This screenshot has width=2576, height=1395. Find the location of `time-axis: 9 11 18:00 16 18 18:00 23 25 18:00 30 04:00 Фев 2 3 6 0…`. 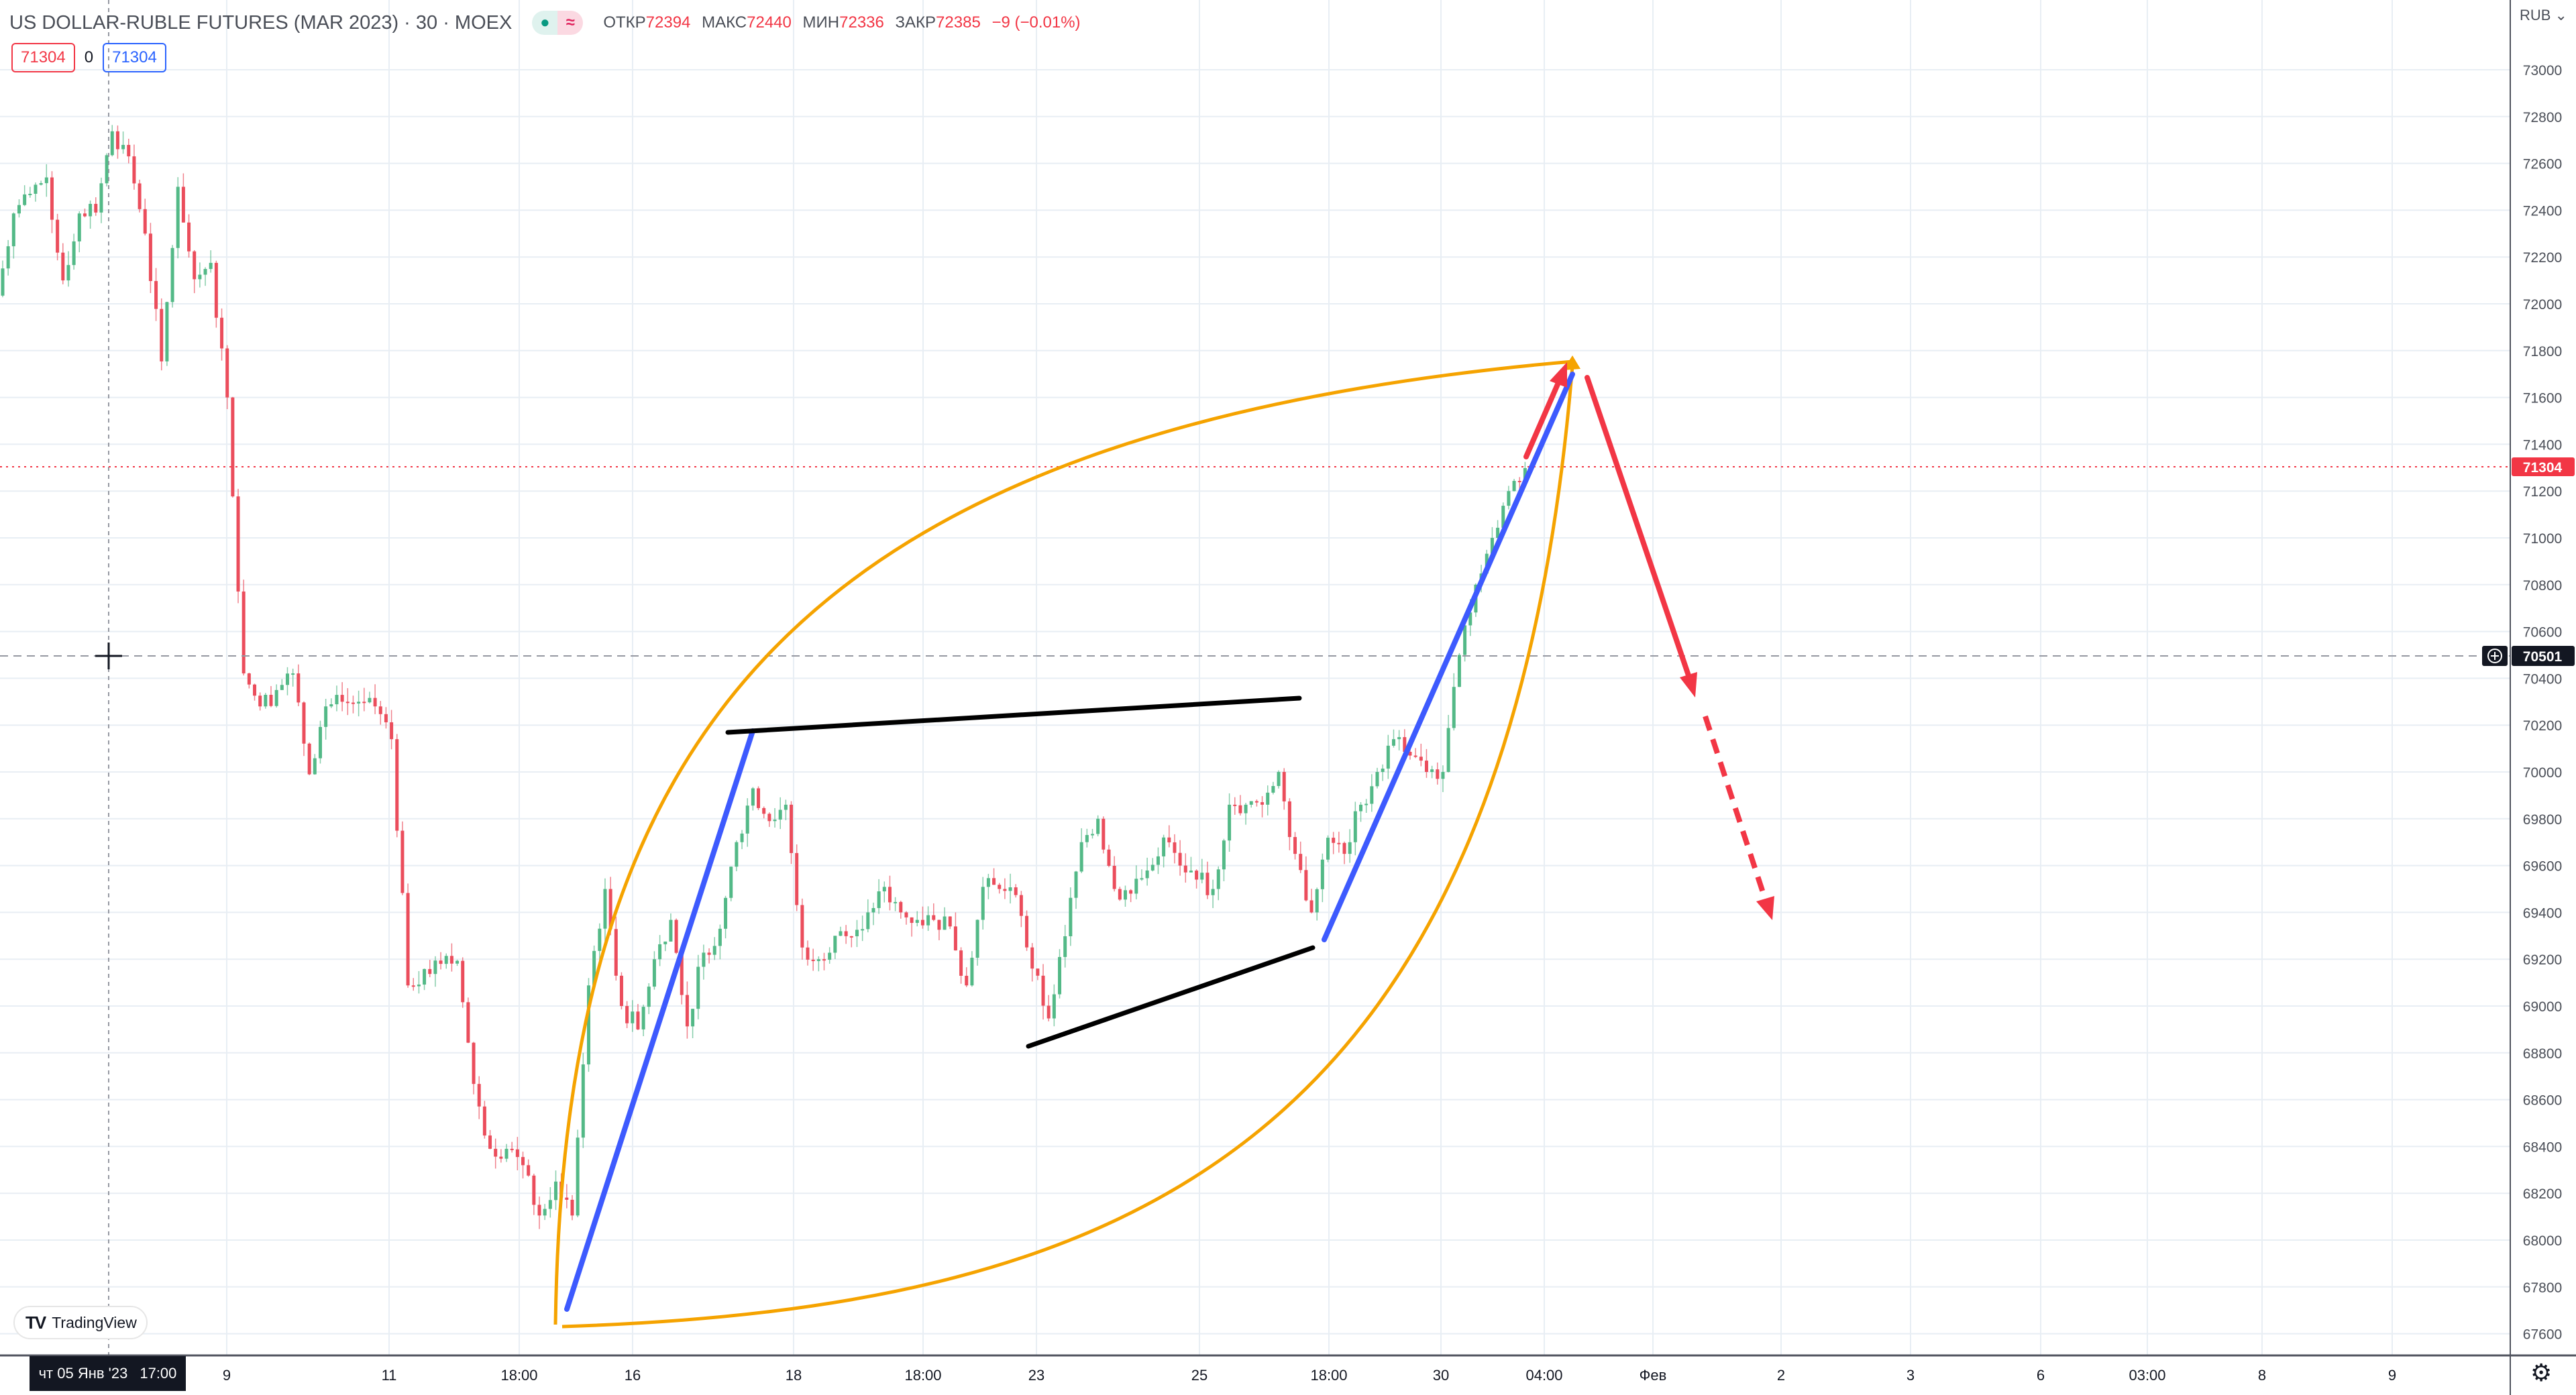

time-axis: 9 11 18:00 16 18 18:00 23 25 18:00 30 04:00 Фев 2 3 6 0… is located at coordinates (1309, 1375).